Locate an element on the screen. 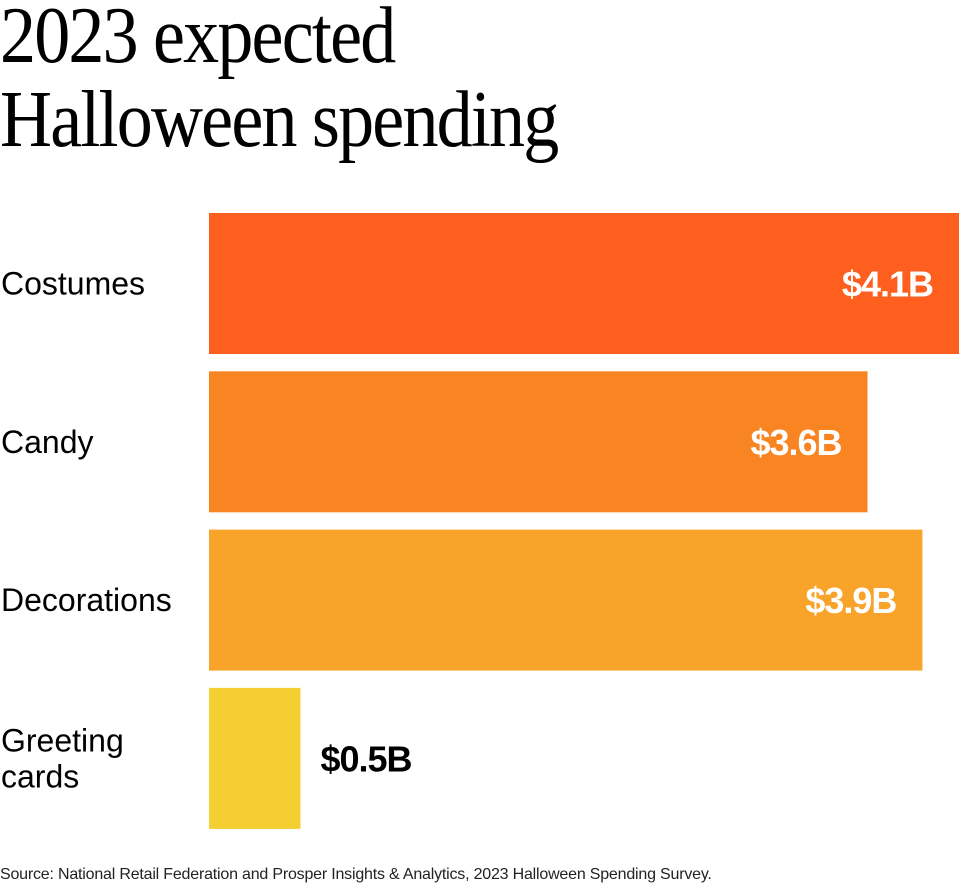  chart-title: 2023 expected Halloween spending is located at coordinates (279, 82).